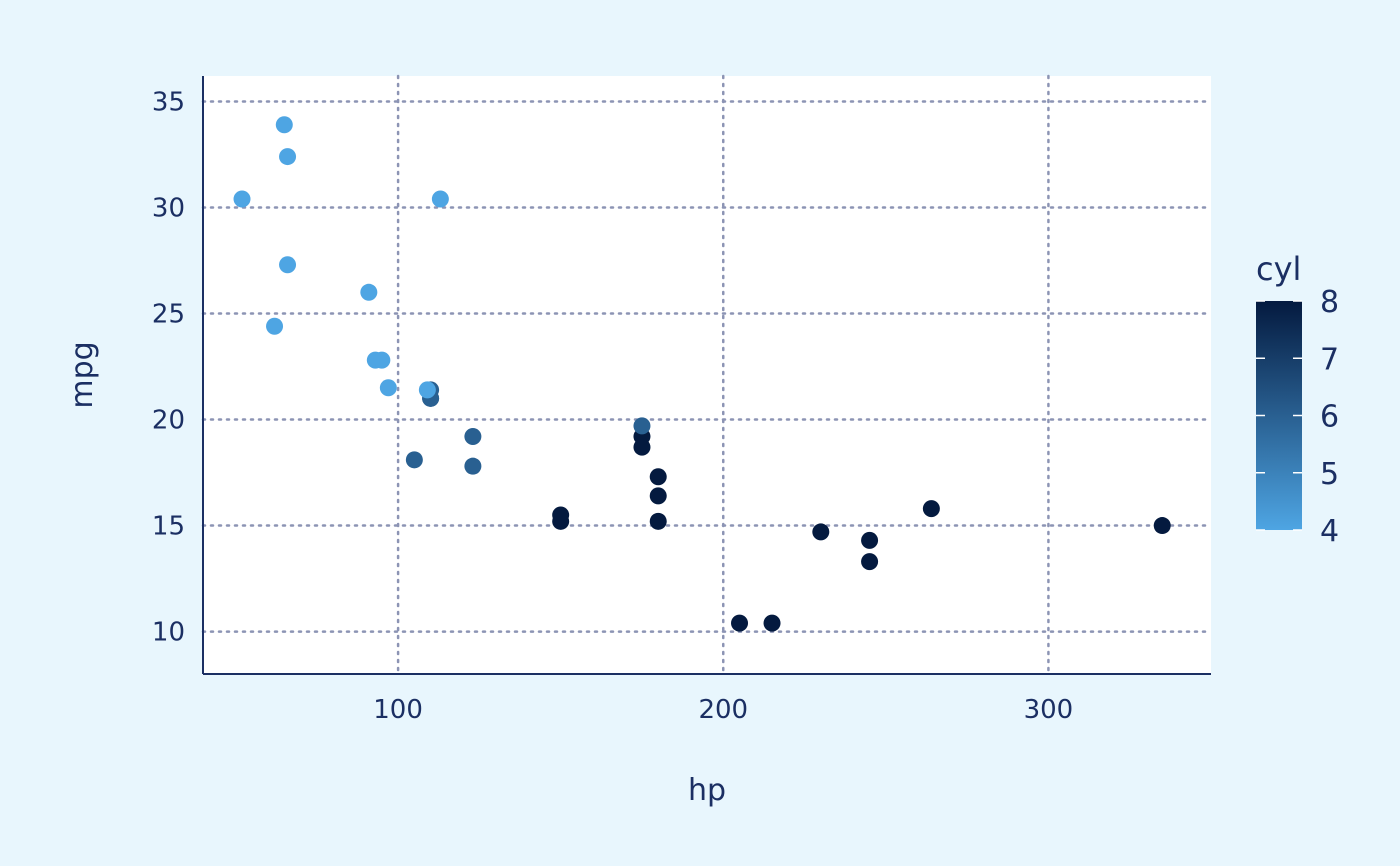 The width and height of the screenshot is (1400, 866). Describe the element at coordinates (707, 790) in the screenshot. I see `x-axis-title: hp` at that location.